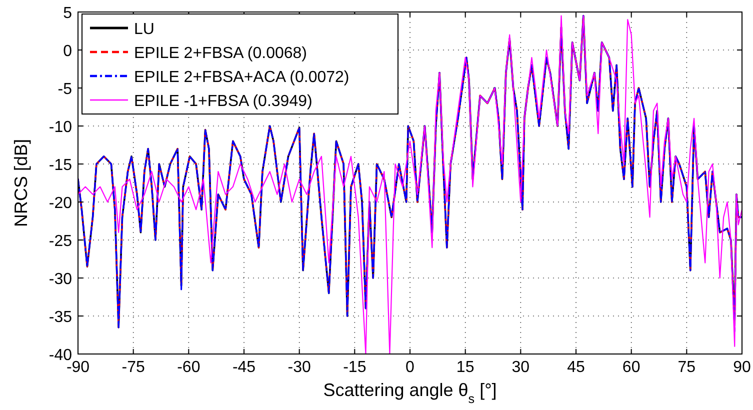 This screenshot has width=753, height=410. I want to click on x-tick-label: -45, so click(244, 367).